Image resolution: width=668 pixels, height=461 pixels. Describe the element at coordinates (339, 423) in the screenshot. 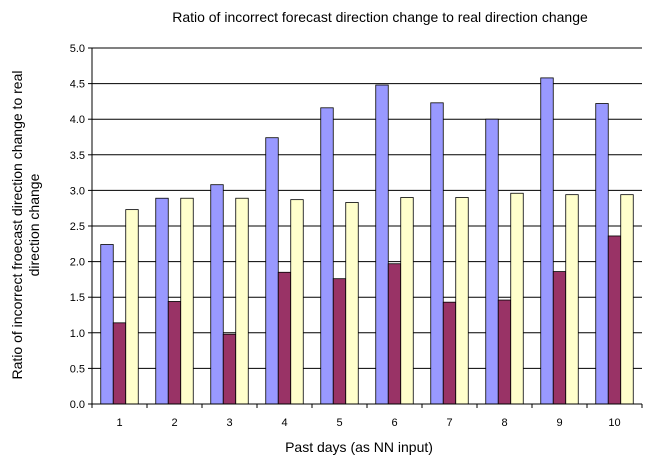

I see `x-tick-label: 5` at that location.